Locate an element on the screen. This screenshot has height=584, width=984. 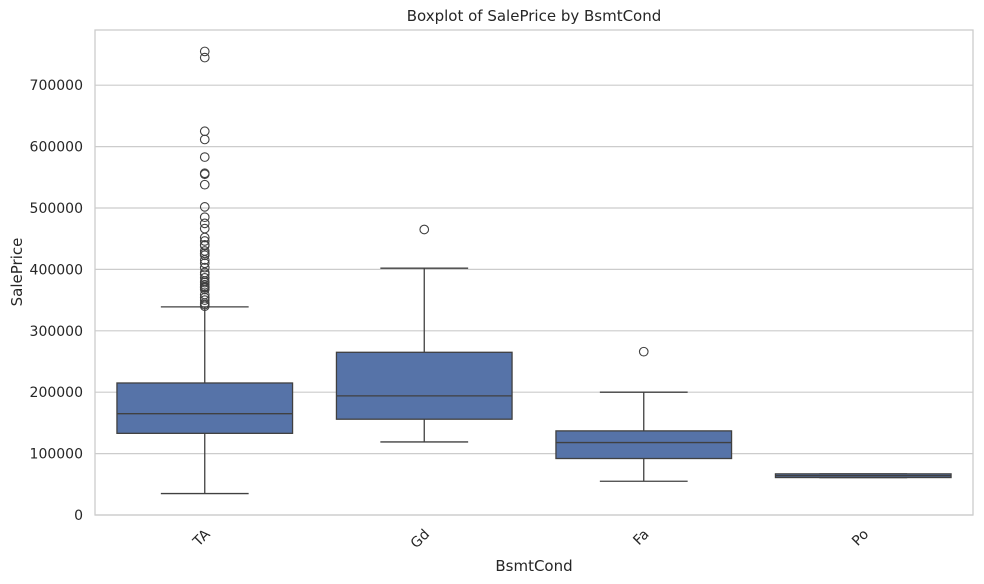
x-tick-label-ta: TA is located at coordinates (202, 538).